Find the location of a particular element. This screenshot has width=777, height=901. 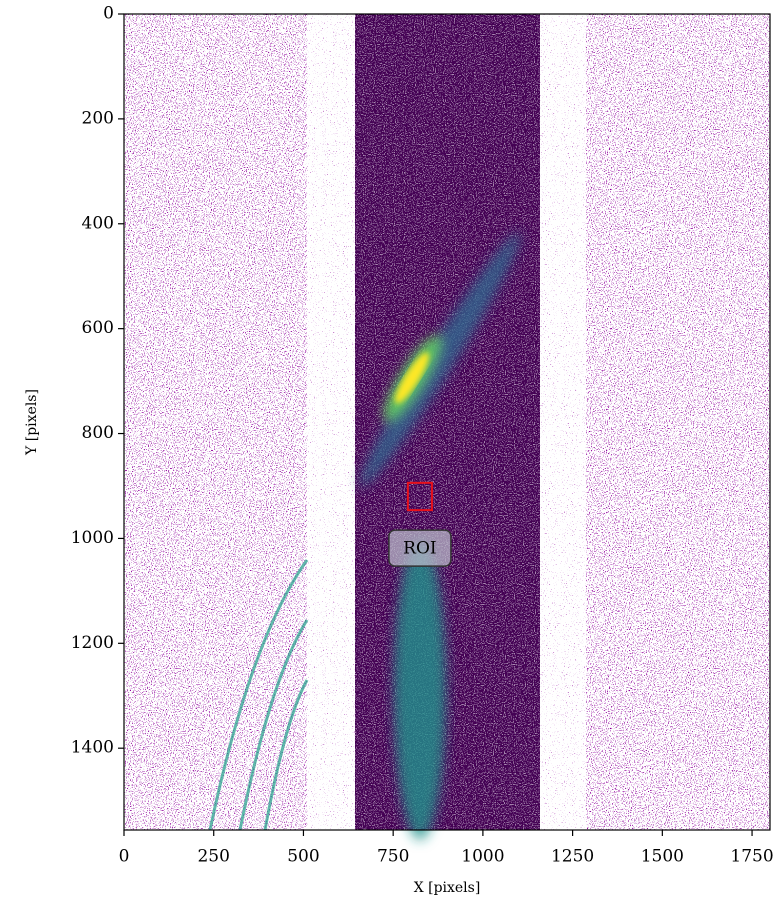

roi-label: ROI is located at coordinates (419, 549).